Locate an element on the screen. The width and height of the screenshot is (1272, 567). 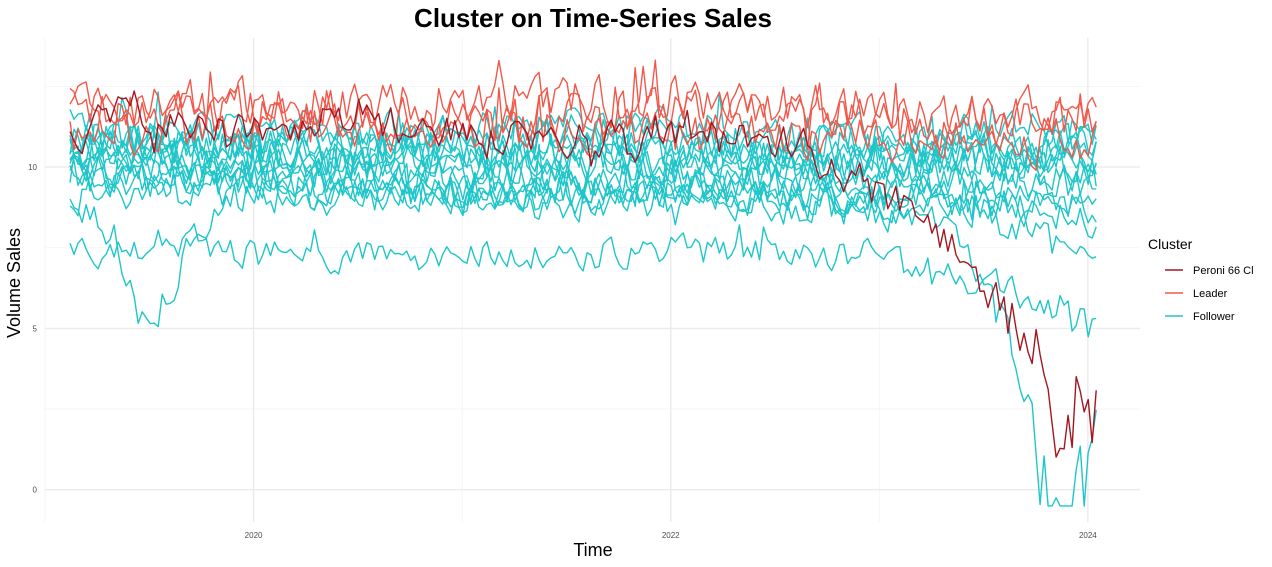
legend-entry: Leader is located at coordinates (1196, 294).